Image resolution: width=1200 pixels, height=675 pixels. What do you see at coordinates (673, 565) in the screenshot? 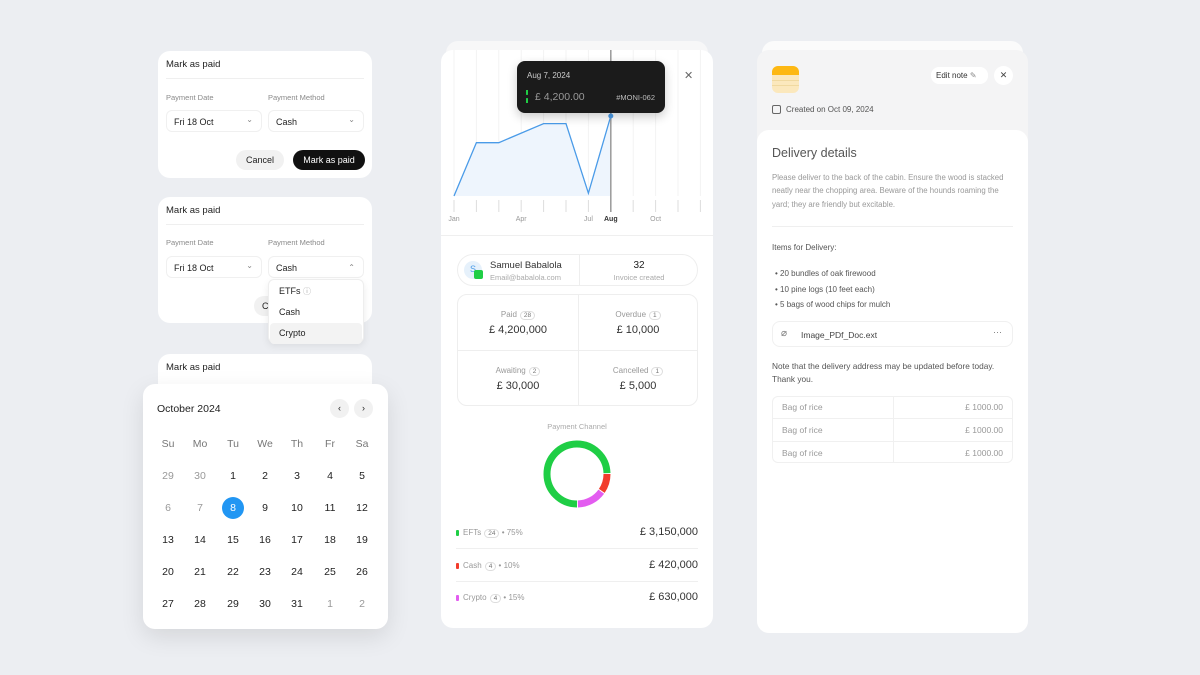
I see `legend-amount: £ 420,000` at bounding box center [673, 565].